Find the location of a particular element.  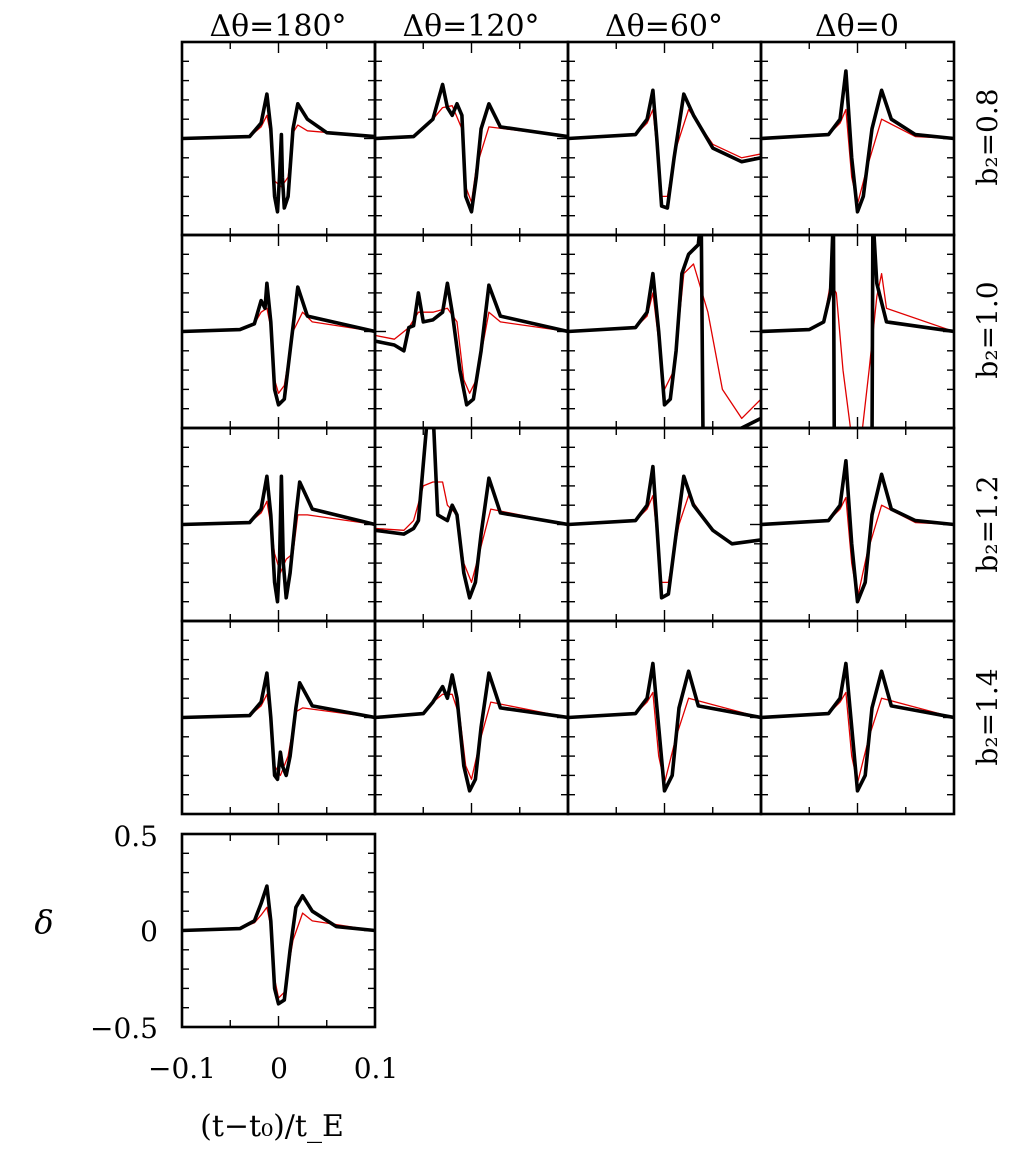

panel-r1-c2 is located at coordinates (664, 331).